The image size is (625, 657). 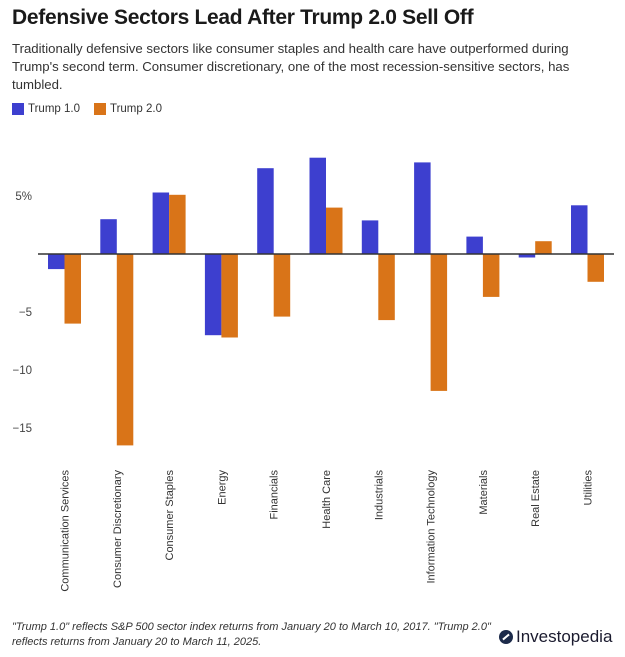 What do you see at coordinates (275, 495) in the screenshot?
I see `x-tick-label: Financials` at bounding box center [275, 495].